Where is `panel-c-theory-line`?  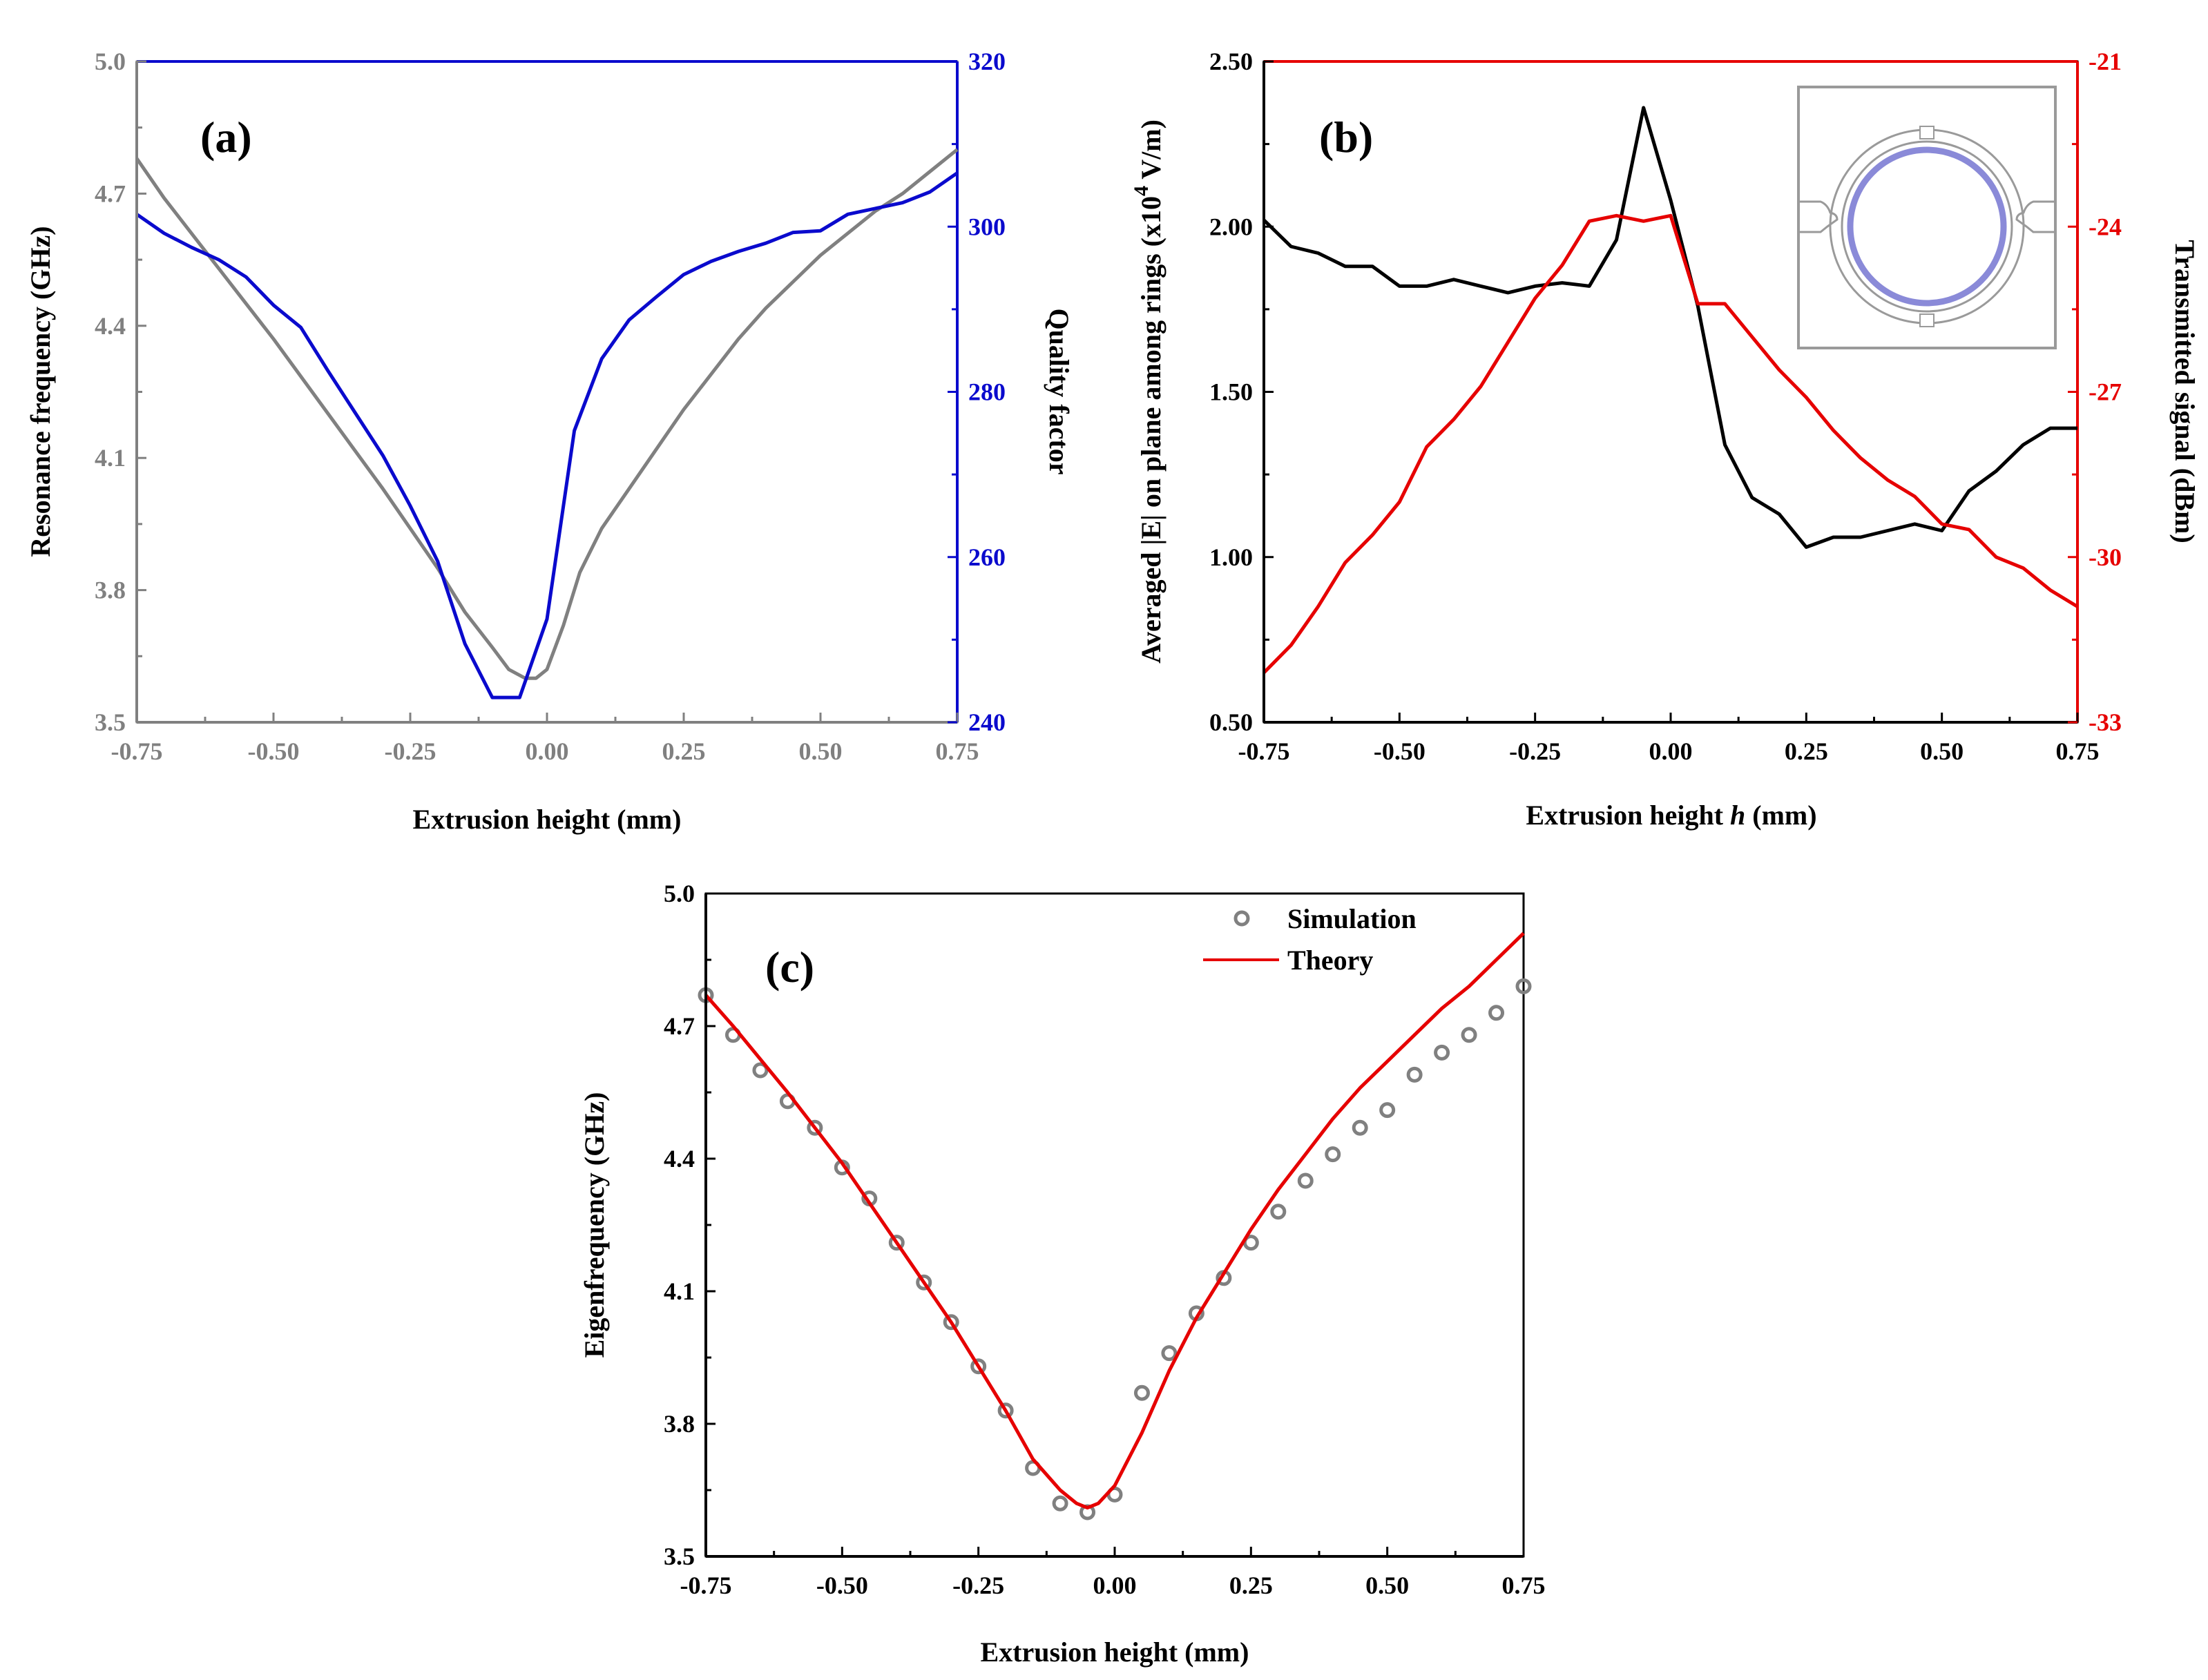
panel-c-theory-line is located at coordinates (1114, 1220).